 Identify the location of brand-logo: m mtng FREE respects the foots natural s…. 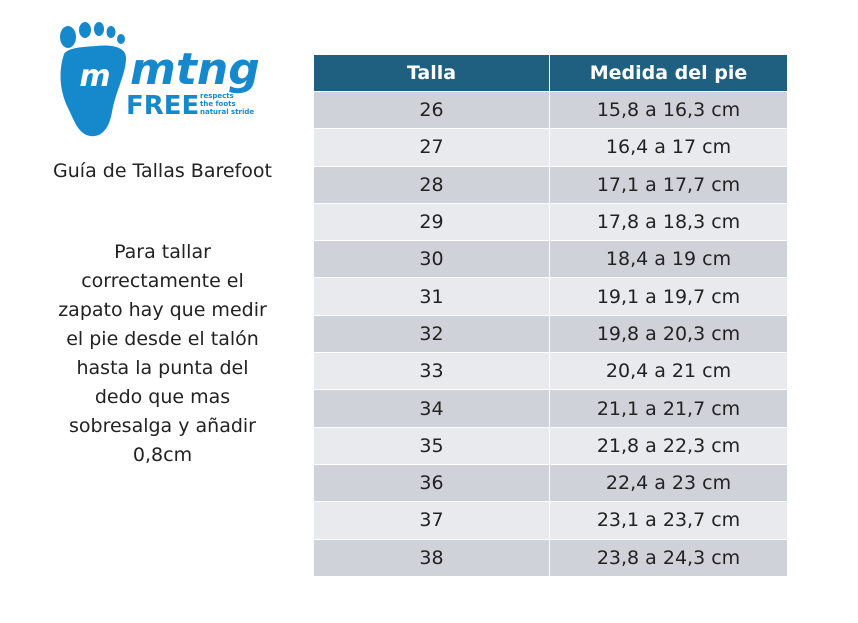
(163, 79).